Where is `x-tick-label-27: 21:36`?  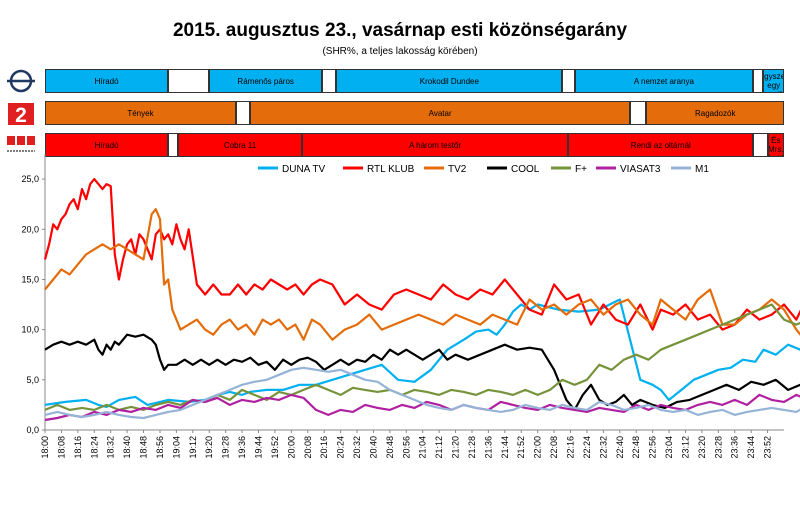
x-tick-label-27: 21:36 is located at coordinates (488, 447).